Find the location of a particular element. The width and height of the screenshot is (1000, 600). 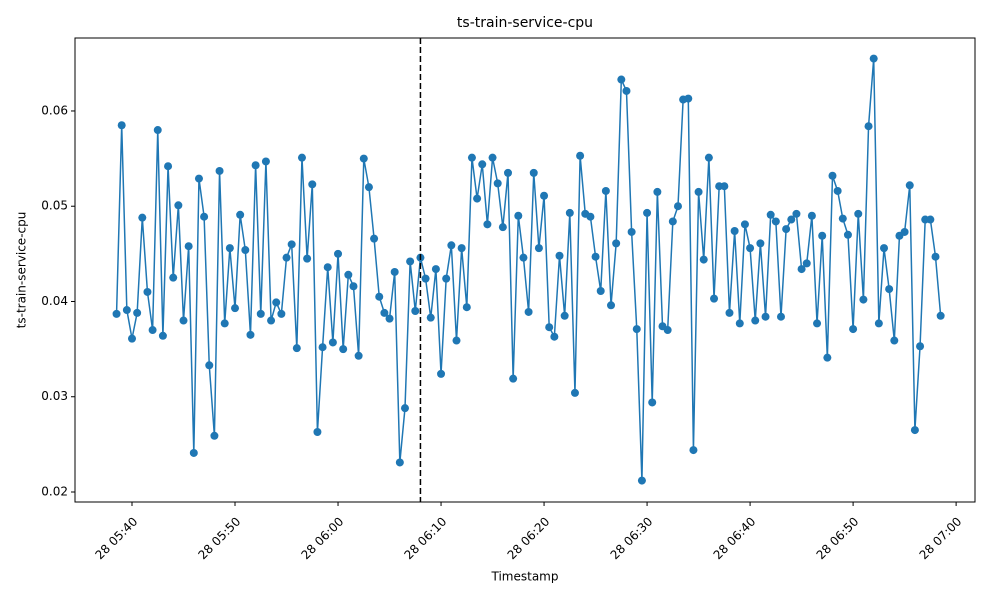

x-axis-label: Timestamp is located at coordinates (525, 577).